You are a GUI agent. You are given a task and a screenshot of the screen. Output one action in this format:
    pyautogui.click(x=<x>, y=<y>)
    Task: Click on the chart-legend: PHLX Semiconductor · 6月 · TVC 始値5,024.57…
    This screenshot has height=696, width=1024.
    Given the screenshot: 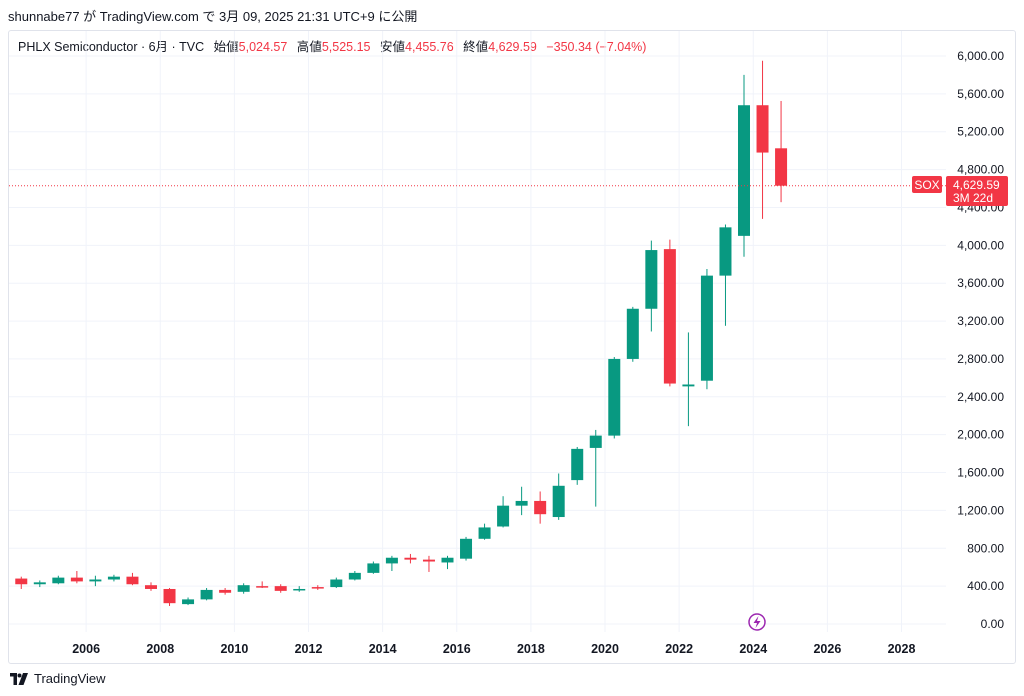 What is the action you would take?
    pyautogui.click(x=332, y=45)
    